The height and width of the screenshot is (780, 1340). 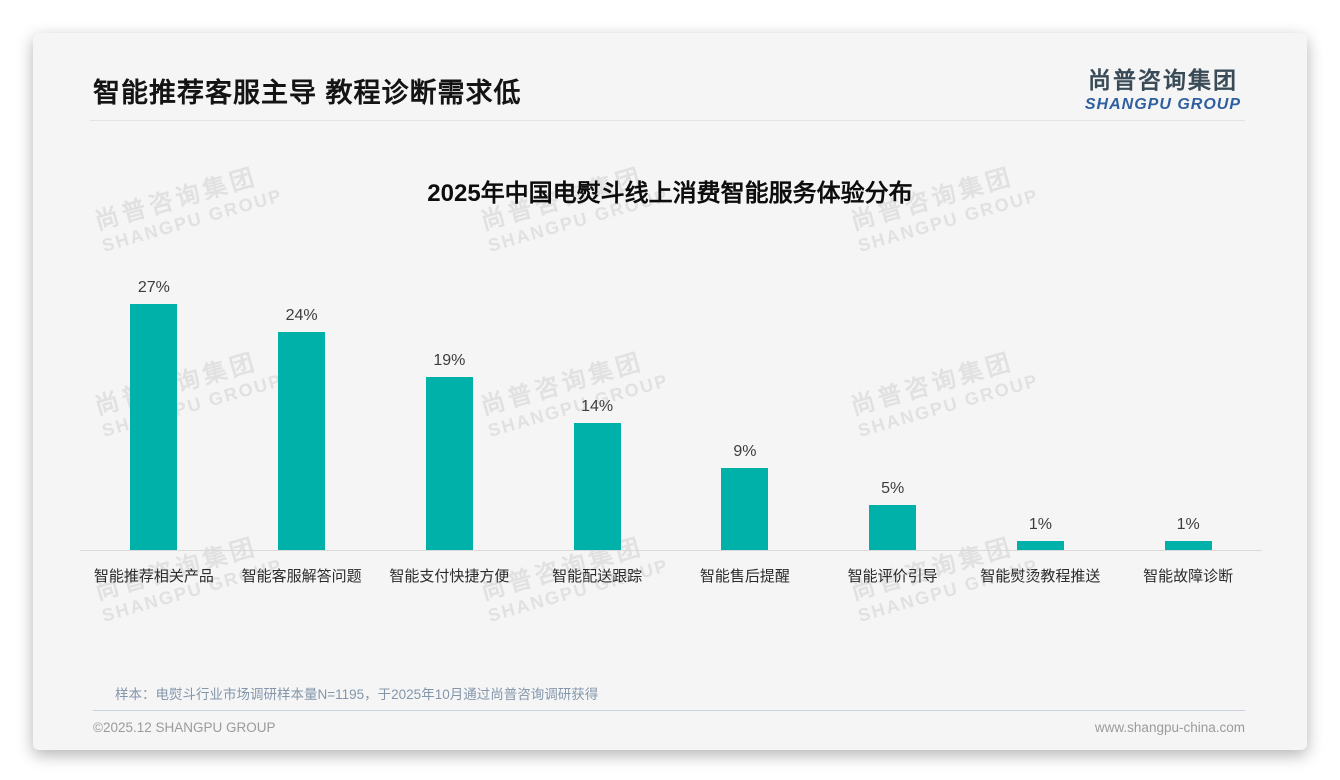 I want to click on bar-category-label: 智能故障诊断, so click(x=1188, y=576).